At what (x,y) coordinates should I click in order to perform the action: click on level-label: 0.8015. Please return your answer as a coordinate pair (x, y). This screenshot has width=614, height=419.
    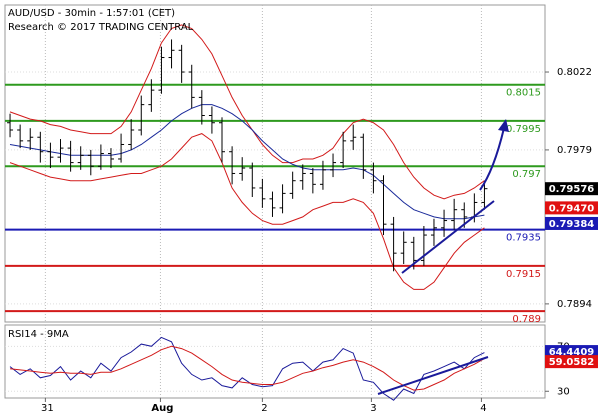
    Looking at the image, I should click on (523, 93).